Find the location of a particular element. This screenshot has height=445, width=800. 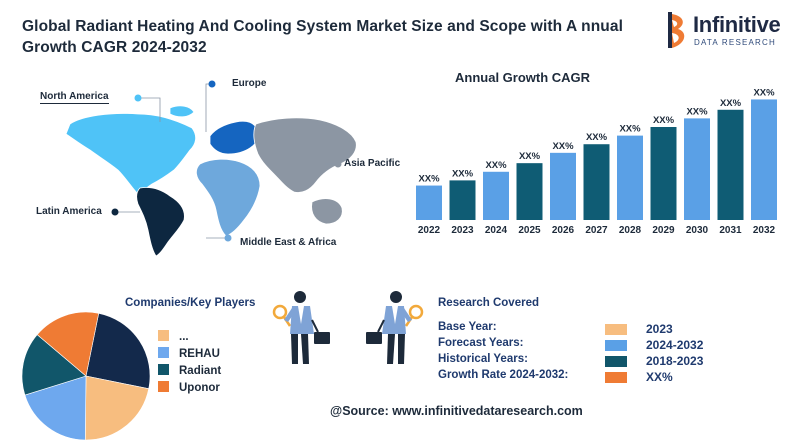

x-tick-label: 2027 is located at coordinates (596, 230).